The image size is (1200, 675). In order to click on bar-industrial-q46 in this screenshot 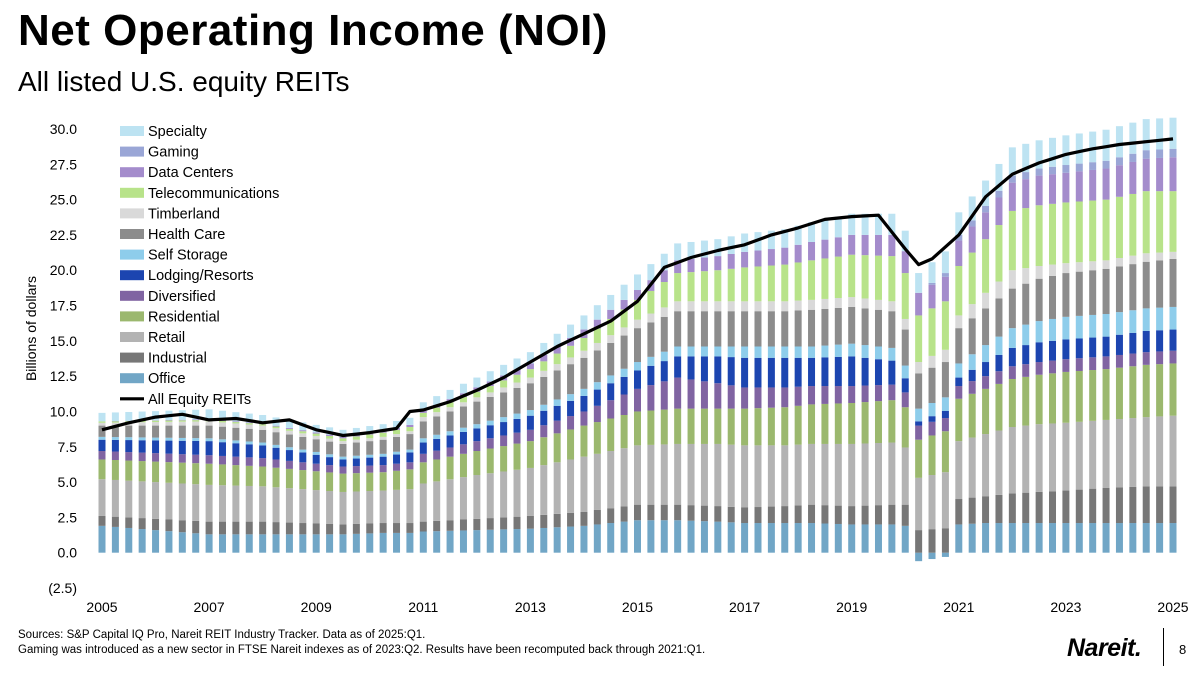, I will do `click(718, 514)`.